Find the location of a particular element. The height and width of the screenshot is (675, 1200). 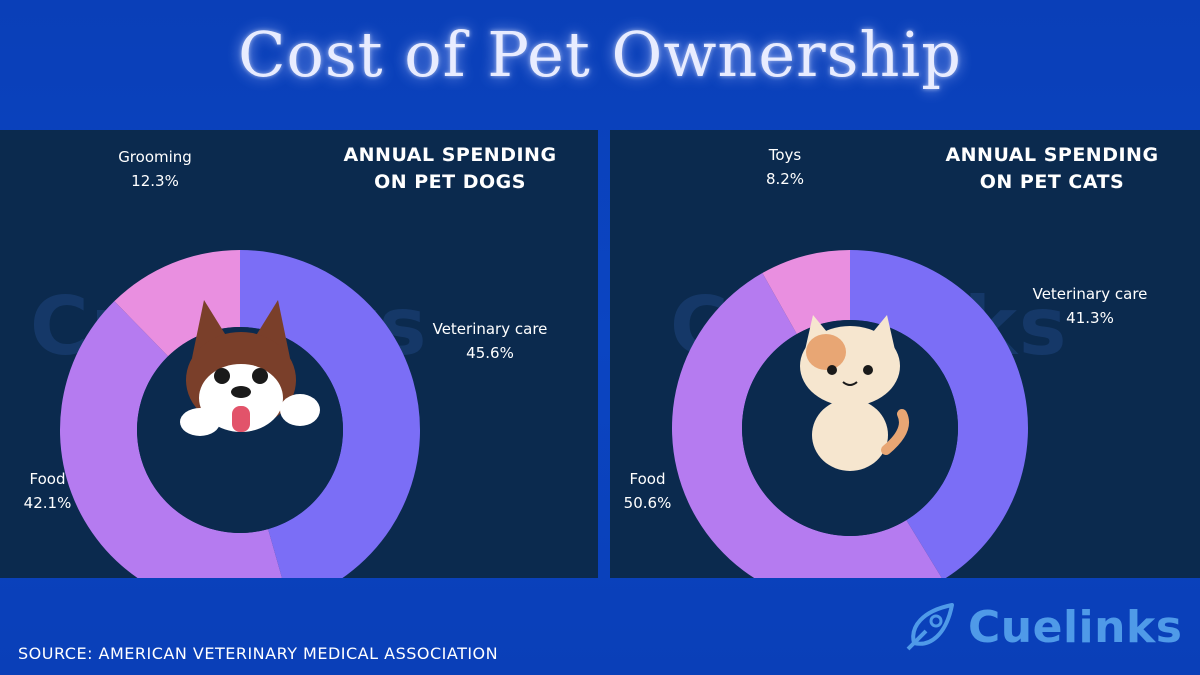

dogs-label-veterinary-care: Veterinary care 45.6% is located at coordinates (490, 341).